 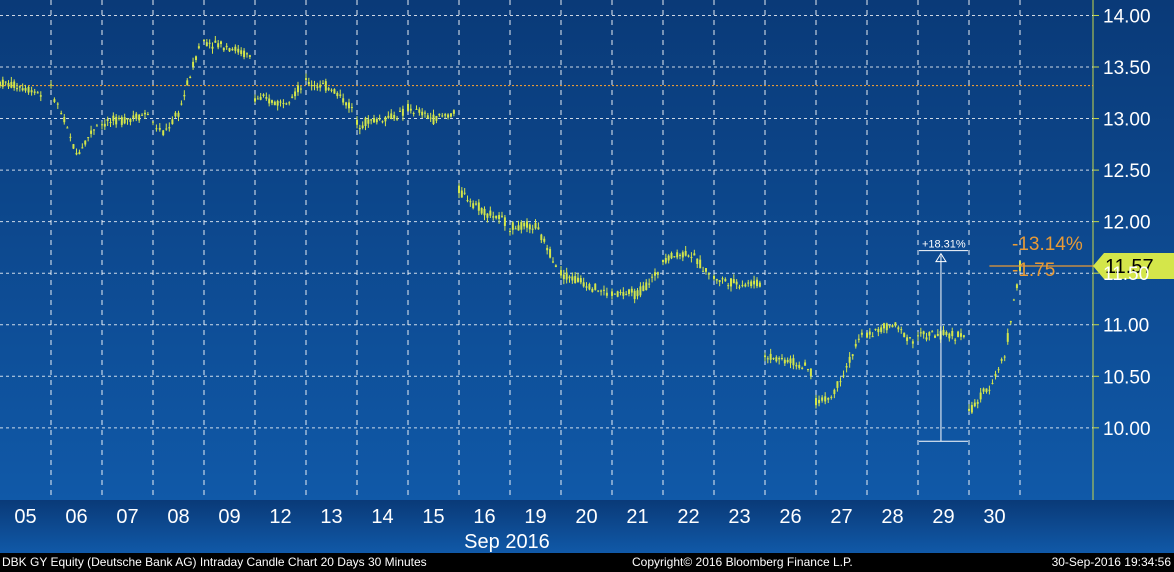 What do you see at coordinates (1046, 338) in the screenshot?
I see `annotations: +18.31% -13.14% -1.75 11.57` at bounding box center [1046, 338].